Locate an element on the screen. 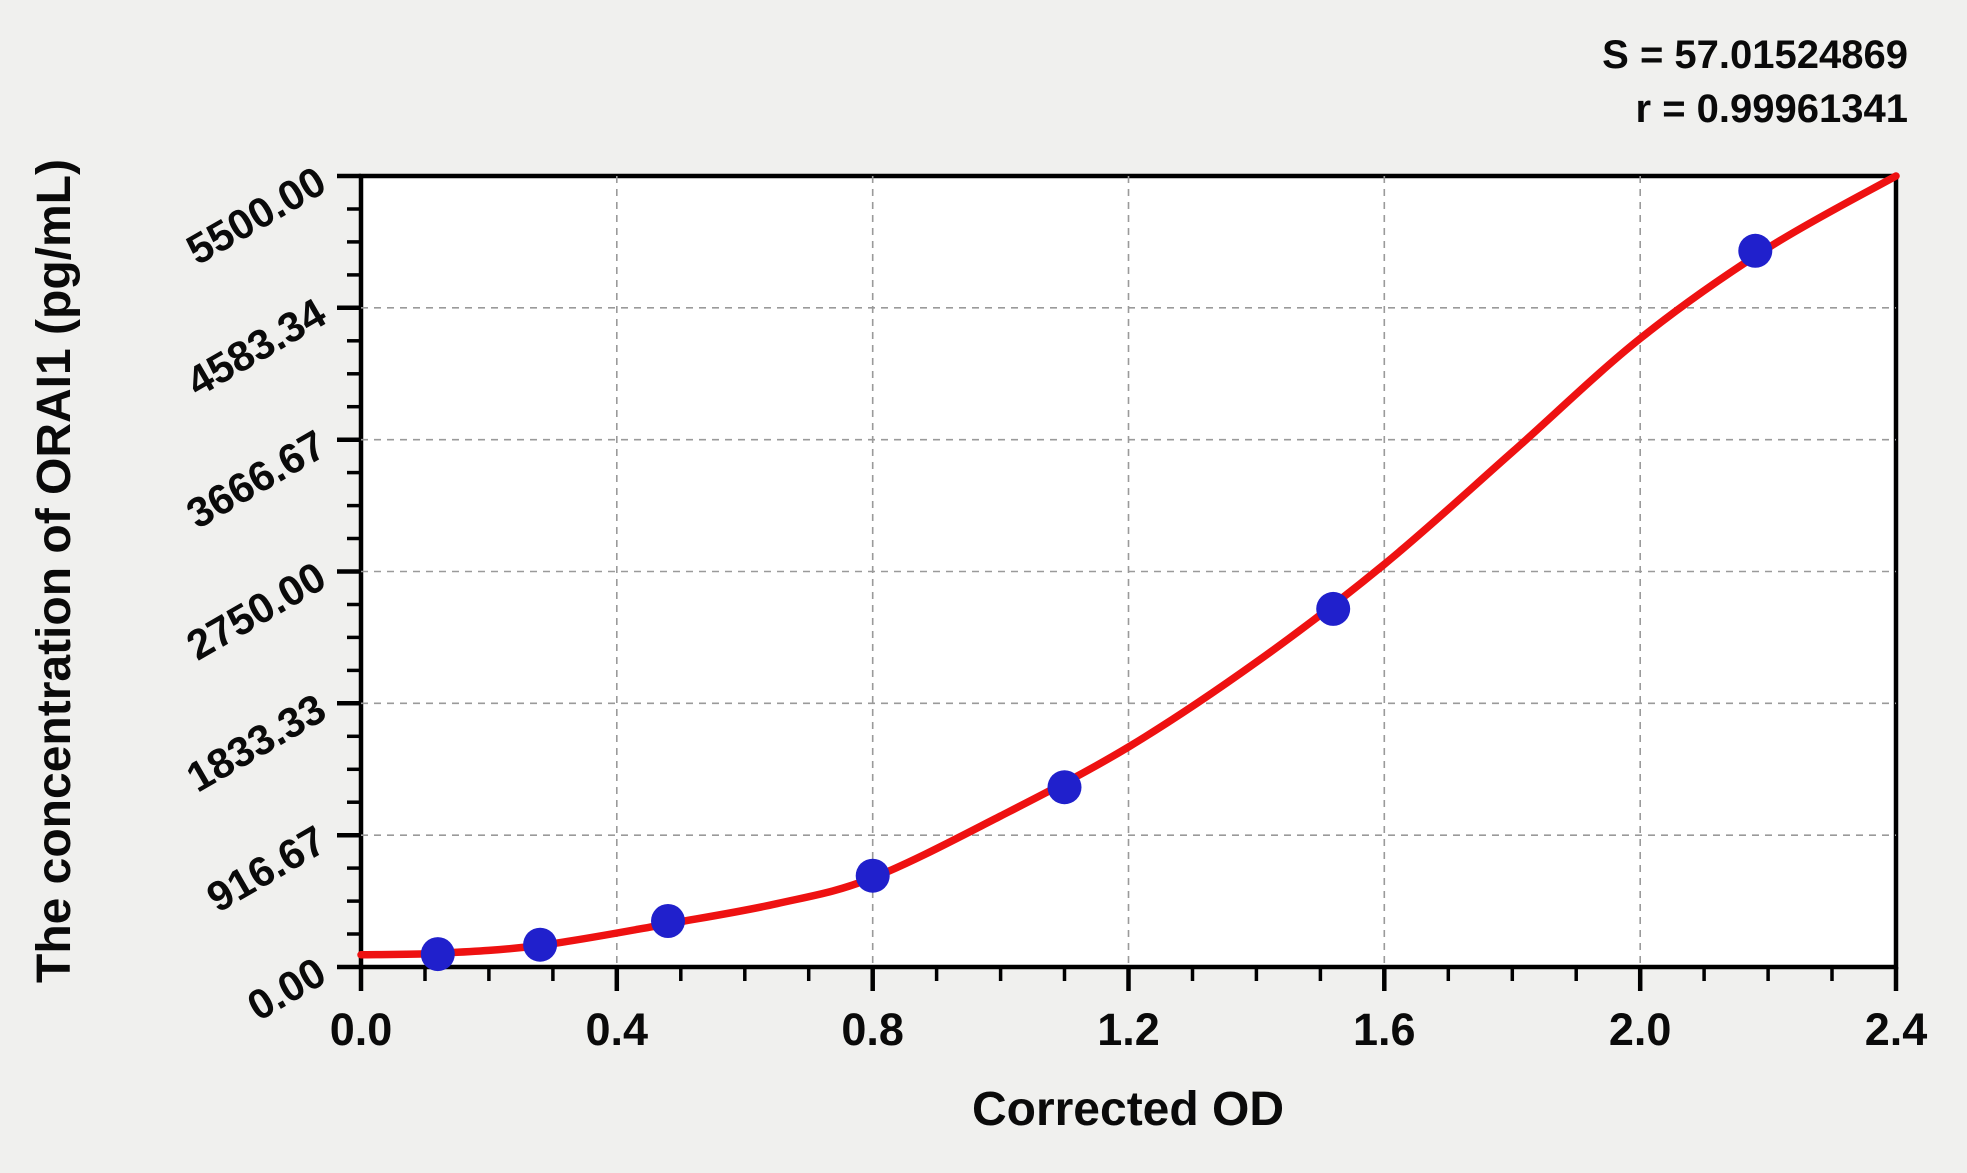  y-tick-label: 2750.00 is located at coordinates (256, 611).